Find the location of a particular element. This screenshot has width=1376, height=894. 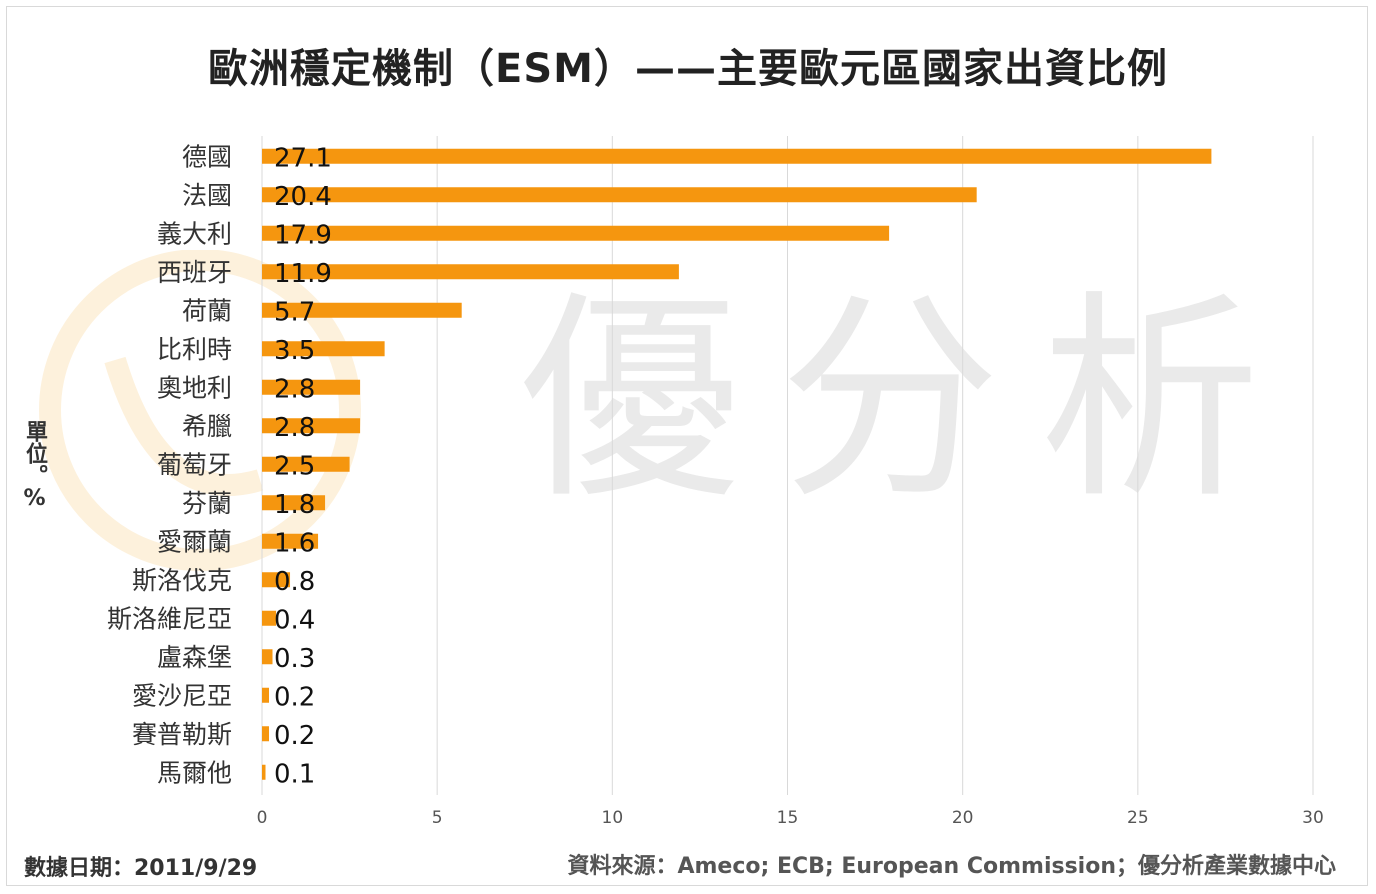

category-label: 希臘 is located at coordinates (207, 426).